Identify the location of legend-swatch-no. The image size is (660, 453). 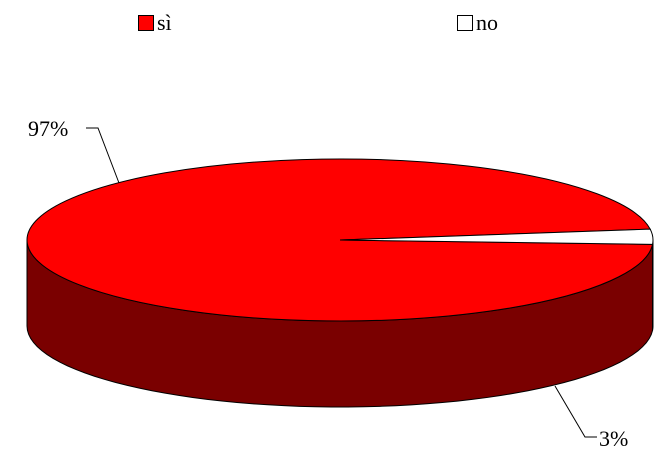
(465, 23).